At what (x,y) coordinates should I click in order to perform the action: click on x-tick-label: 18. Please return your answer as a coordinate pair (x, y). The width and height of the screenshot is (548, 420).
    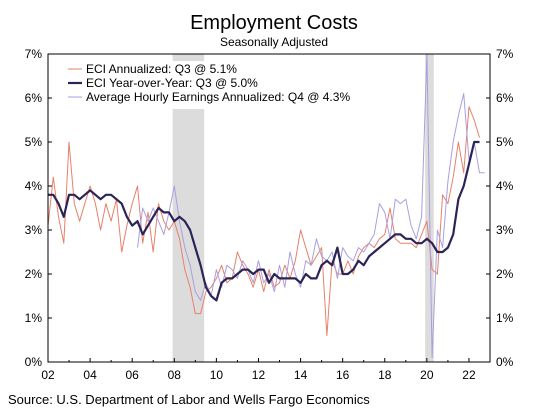
    Looking at the image, I should click on (385, 375).